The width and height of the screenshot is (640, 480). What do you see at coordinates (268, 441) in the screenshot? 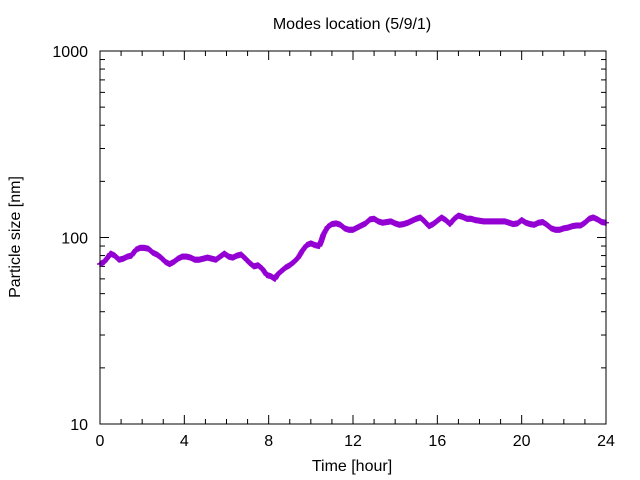
I see `x-tick-label: 8` at bounding box center [268, 441].